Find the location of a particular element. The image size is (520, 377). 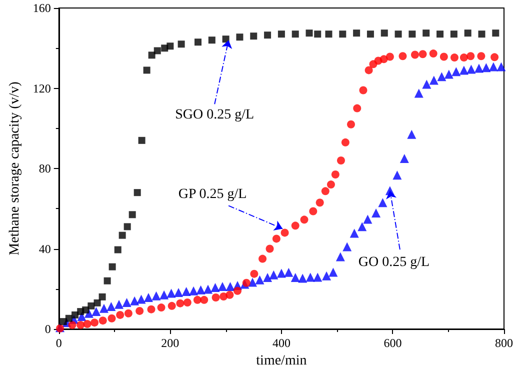

x-axis-title: time/min is located at coordinates (281, 360).